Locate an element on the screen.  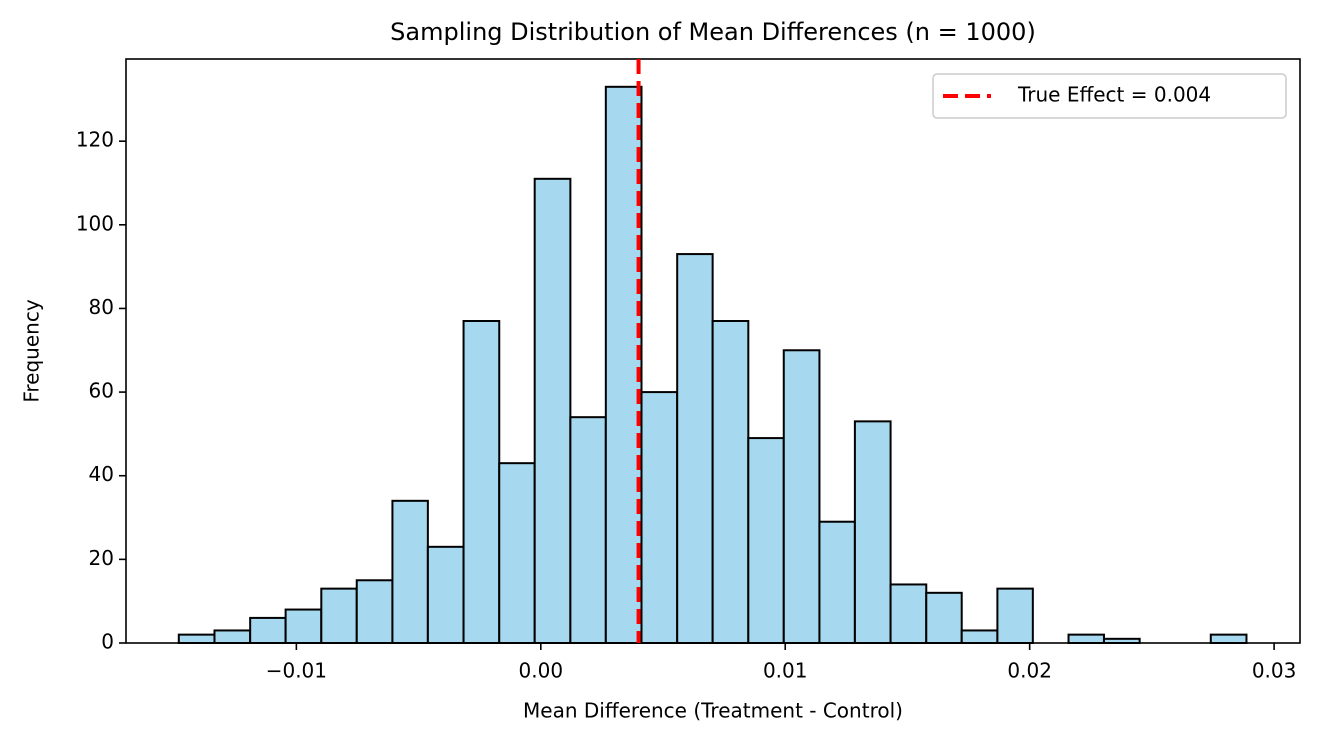
y-tick-label: 60 is located at coordinates (101, 391).